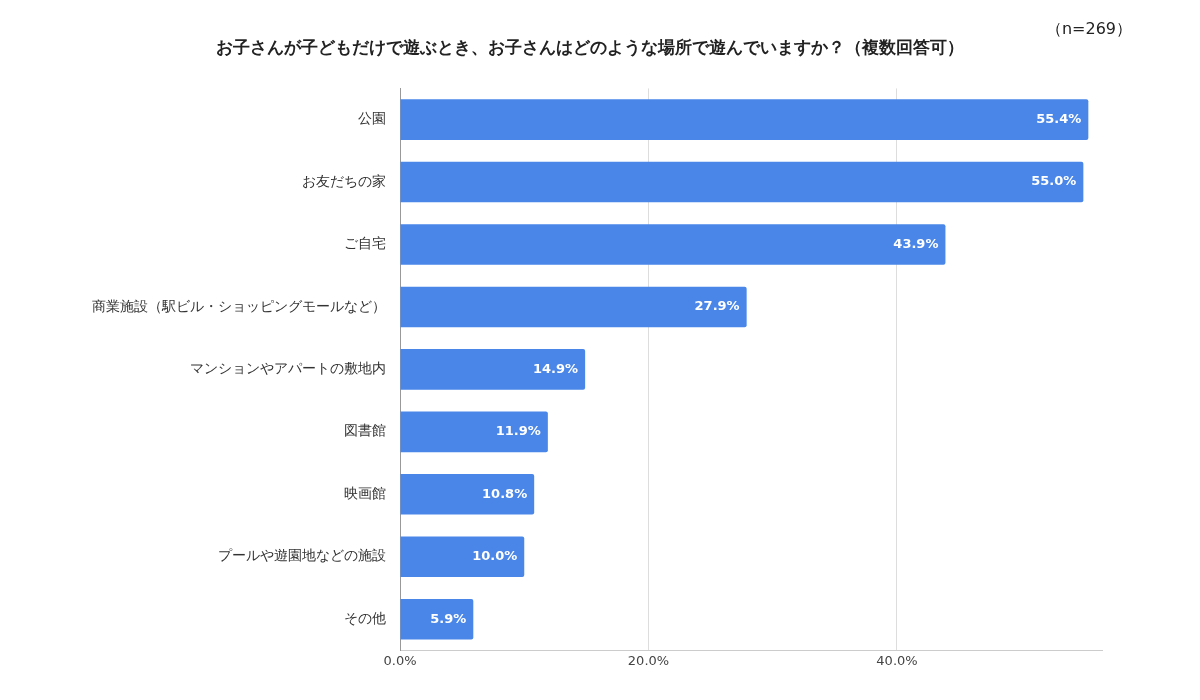  Describe the element at coordinates (288, 368) in the screenshot. I see `y-tick-label: マンションやアパートの敷地内` at that location.